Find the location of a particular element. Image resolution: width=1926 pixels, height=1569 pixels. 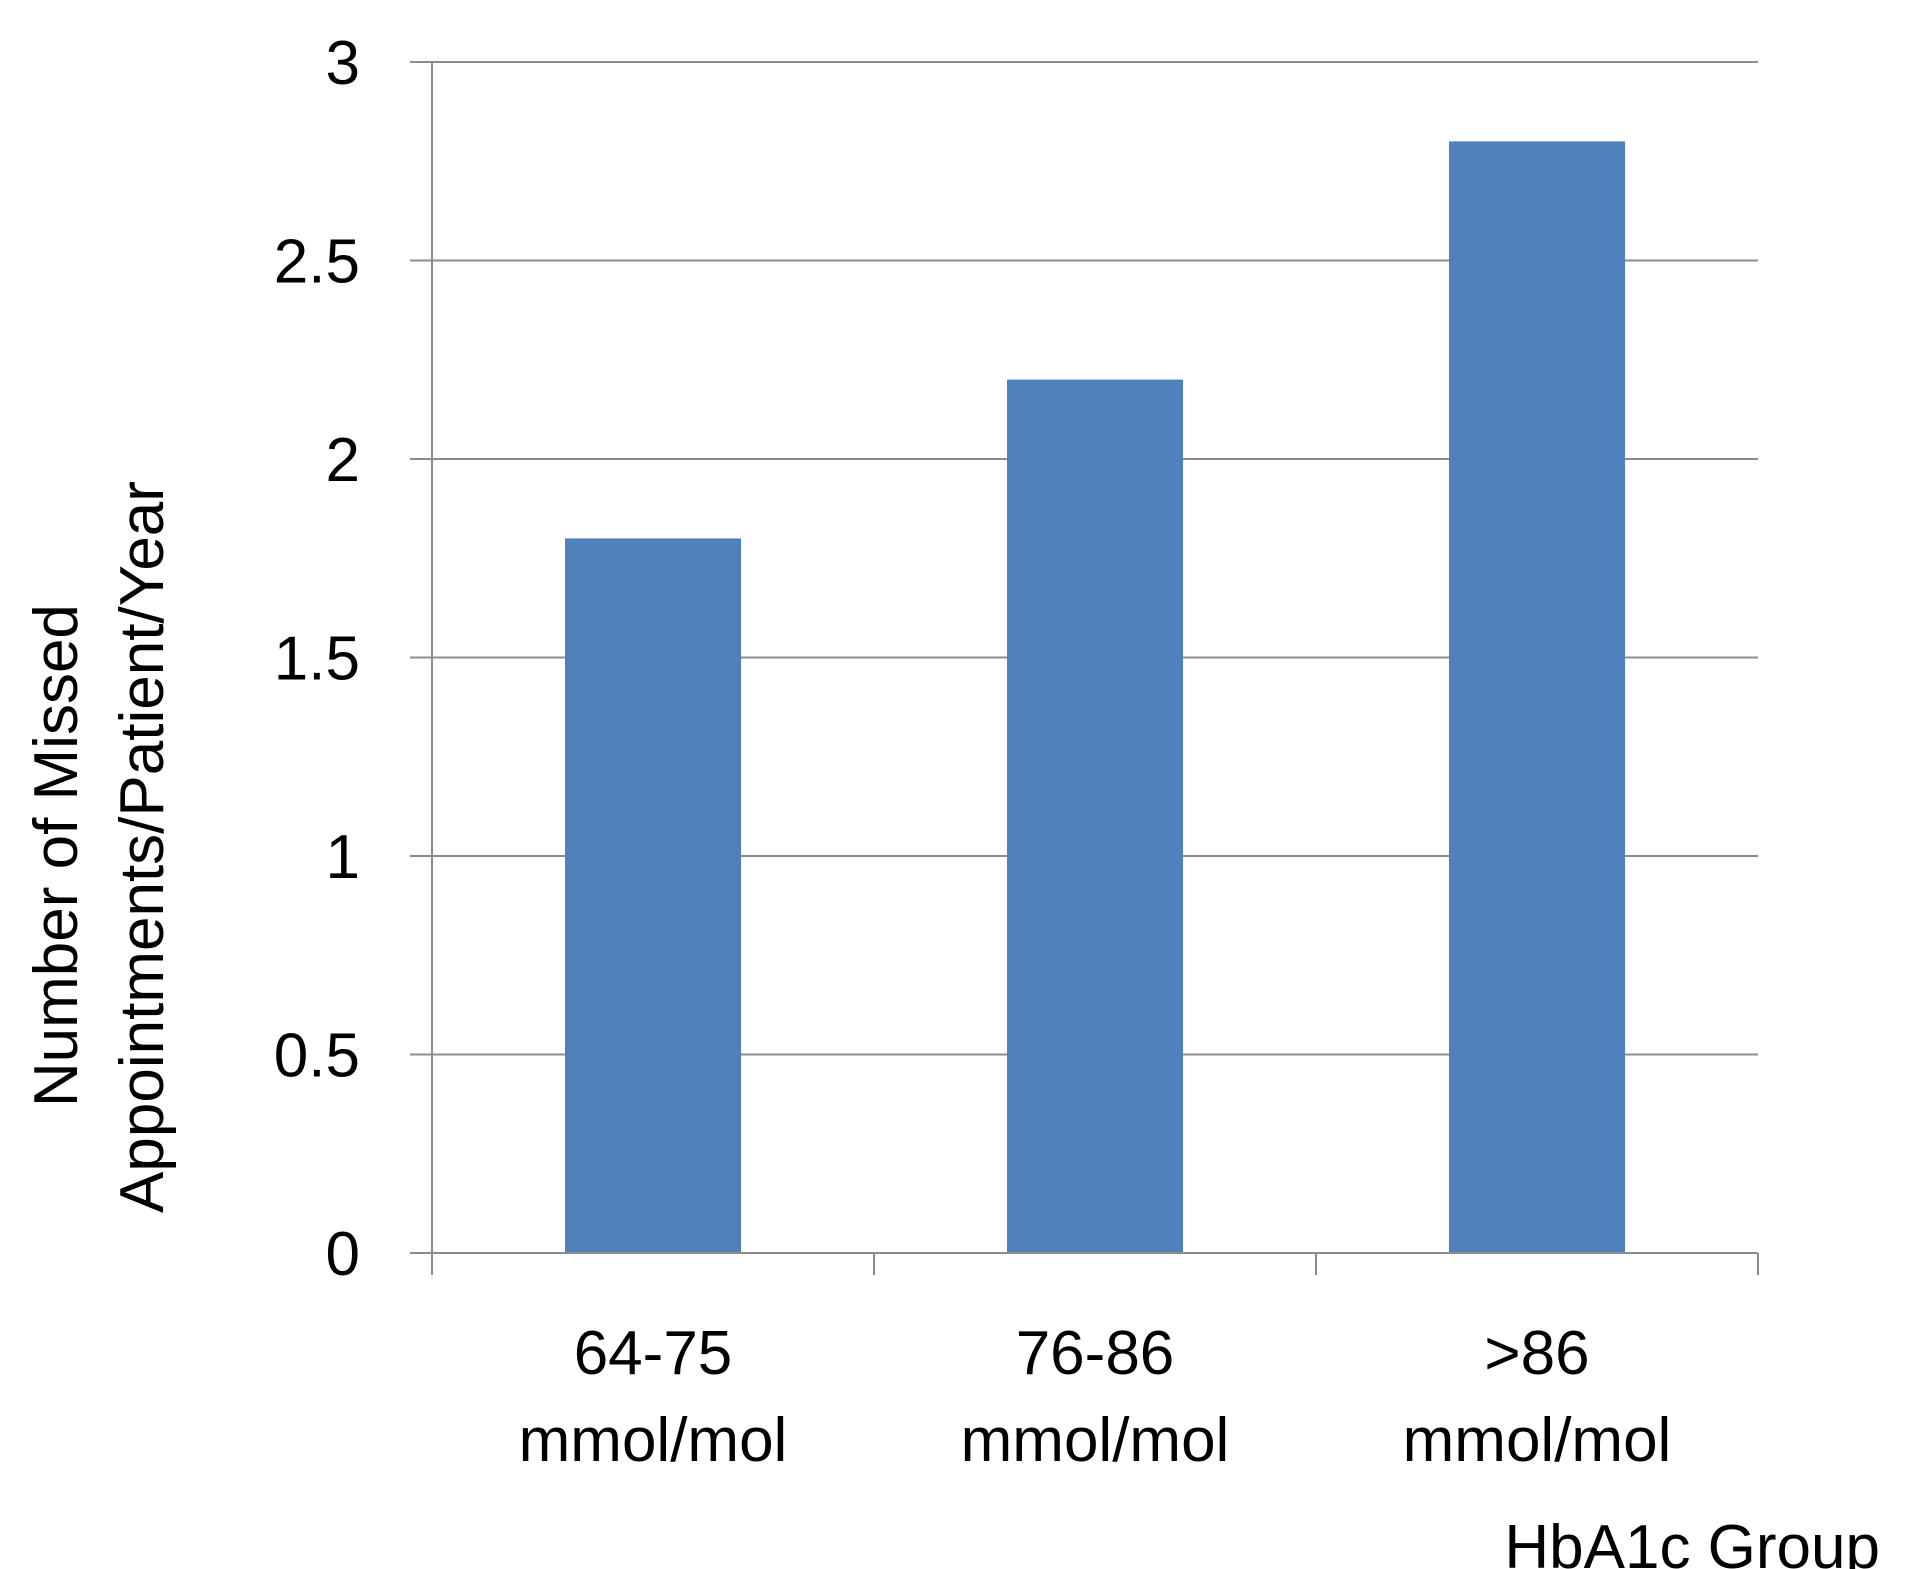

x-axis-title: HbA1c Group is located at coordinates (1692, 1541).